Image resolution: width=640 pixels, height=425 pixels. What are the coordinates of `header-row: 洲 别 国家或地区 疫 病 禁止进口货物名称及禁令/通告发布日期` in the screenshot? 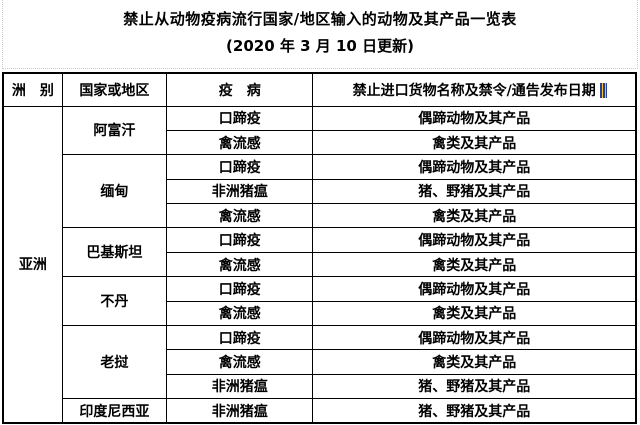 It's located at (319, 89).